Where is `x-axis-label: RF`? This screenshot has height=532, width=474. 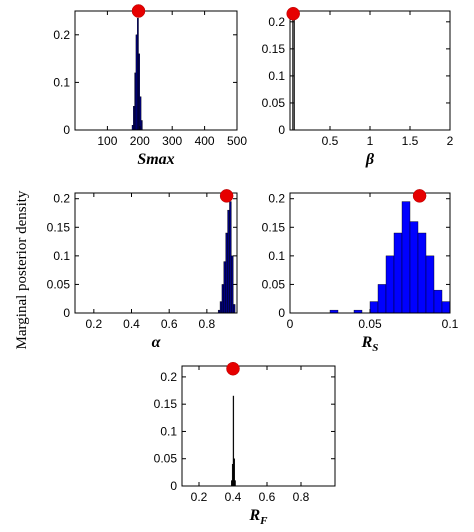 x-axis-label: RF is located at coordinates (258, 517).